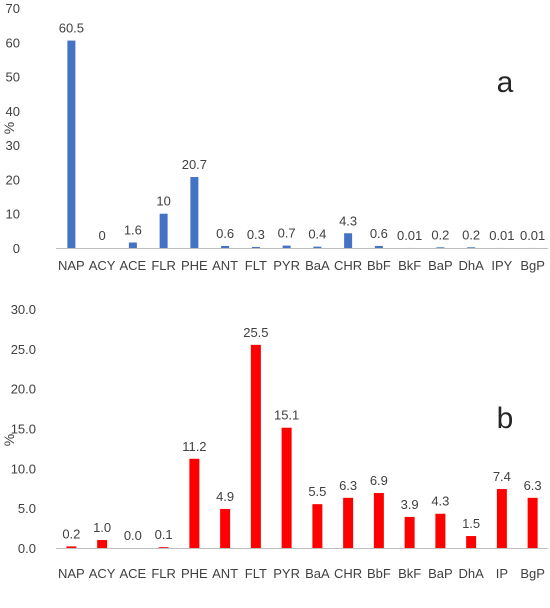 The height and width of the screenshot is (608, 550). I want to click on y-tick-label: 0, so click(16, 248).